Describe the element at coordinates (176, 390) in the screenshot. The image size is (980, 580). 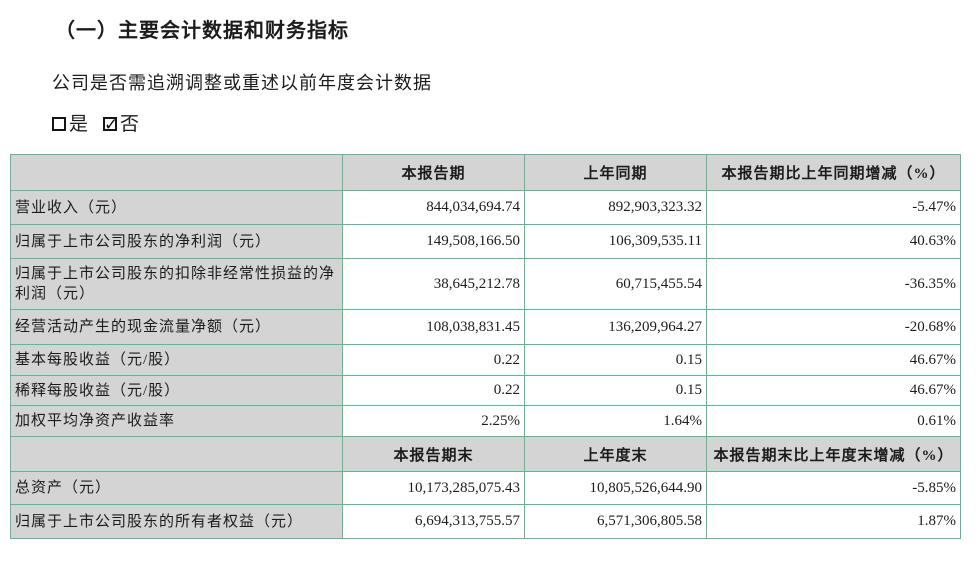
I see `row-label: 稀释每股收益（元/股）` at that location.